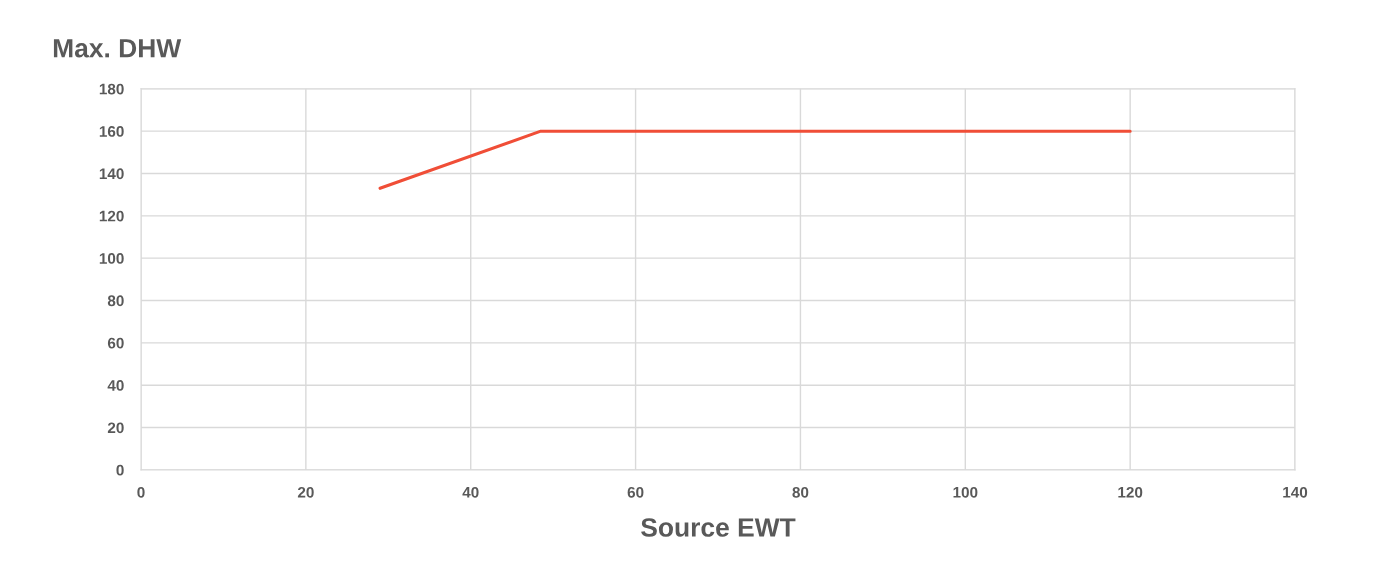 This screenshot has width=1373, height=573. What do you see at coordinates (117, 48) in the screenshot?
I see `chart-title: Max. DHW` at bounding box center [117, 48].